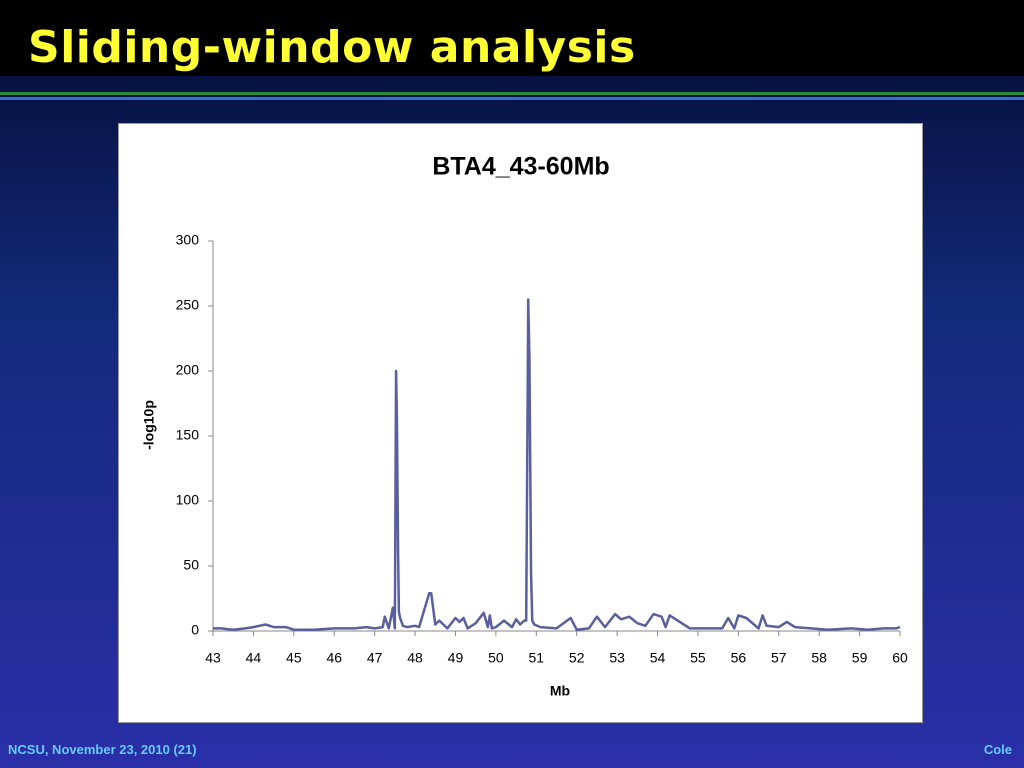  I want to click on x-tick-label: 60, so click(900, 658).